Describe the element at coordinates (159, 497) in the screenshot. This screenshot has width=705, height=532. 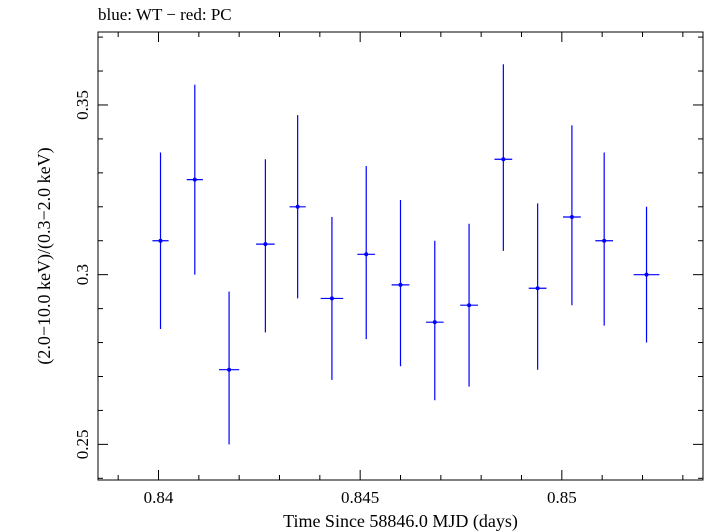
I see `x-tick-label: 0.84` at that location.